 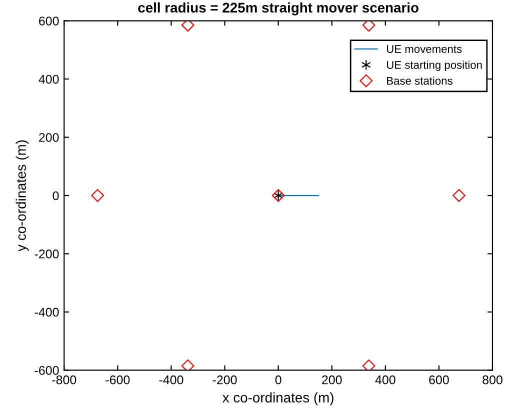 I want to click on x-tick-label: -400, so click(x=171, y=379).